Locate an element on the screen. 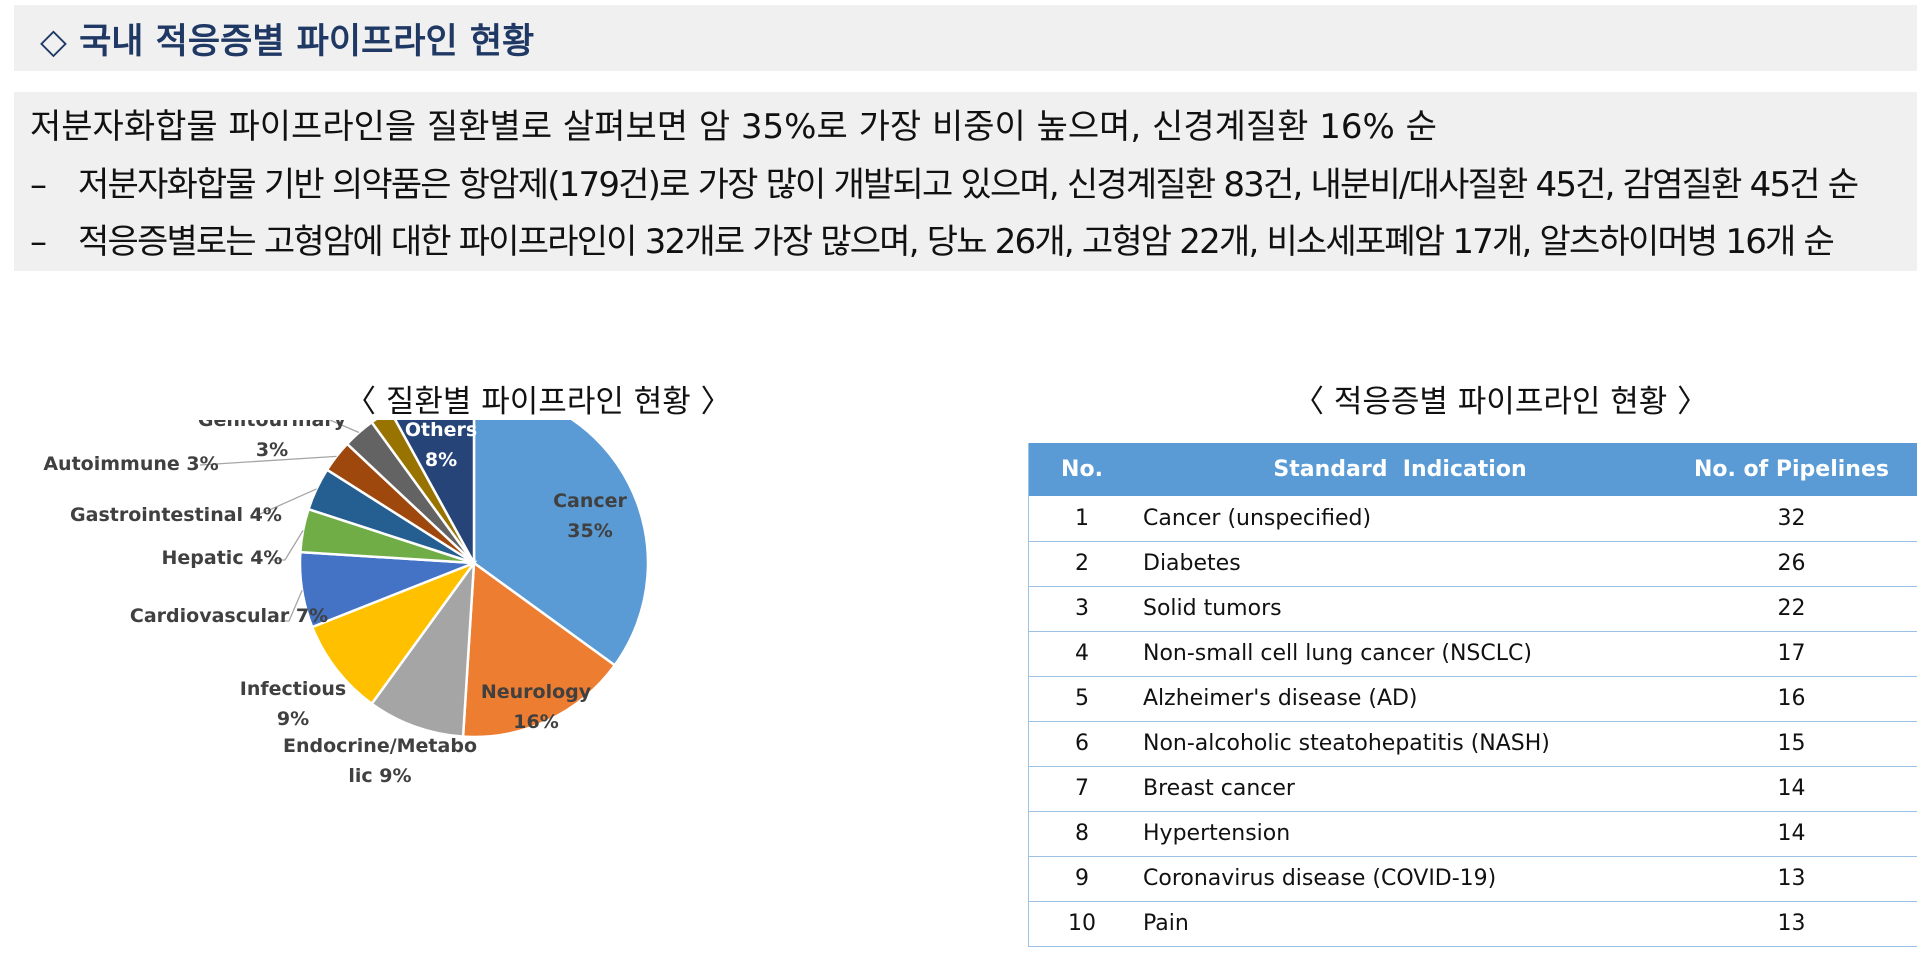 The image size is (1917, 973). table-title: 〈 적응증별 파이프라인 현황 〉 is located at coordinates (1501, 402).